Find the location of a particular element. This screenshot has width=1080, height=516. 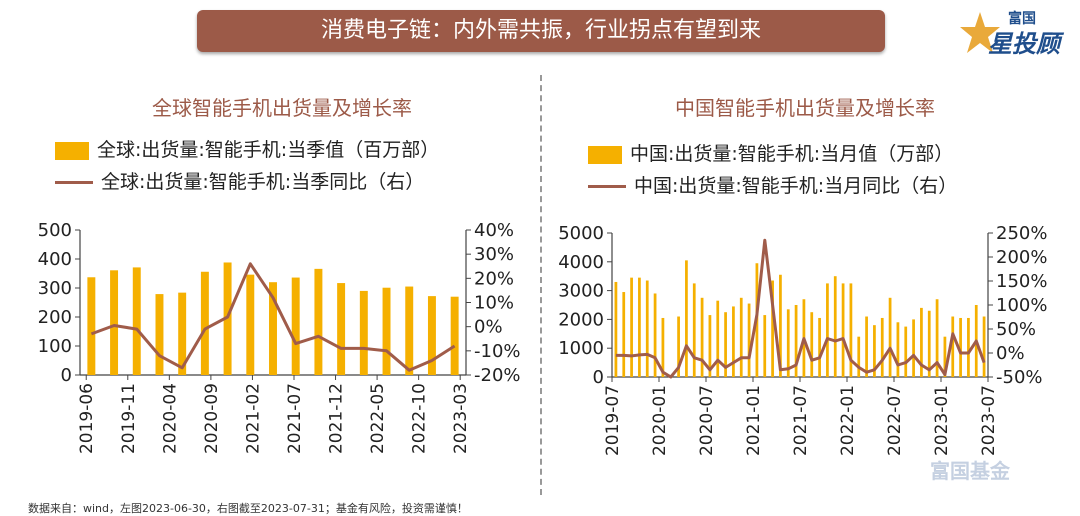

y-right-tick-label: -10% is located at coordinates (497, 351).